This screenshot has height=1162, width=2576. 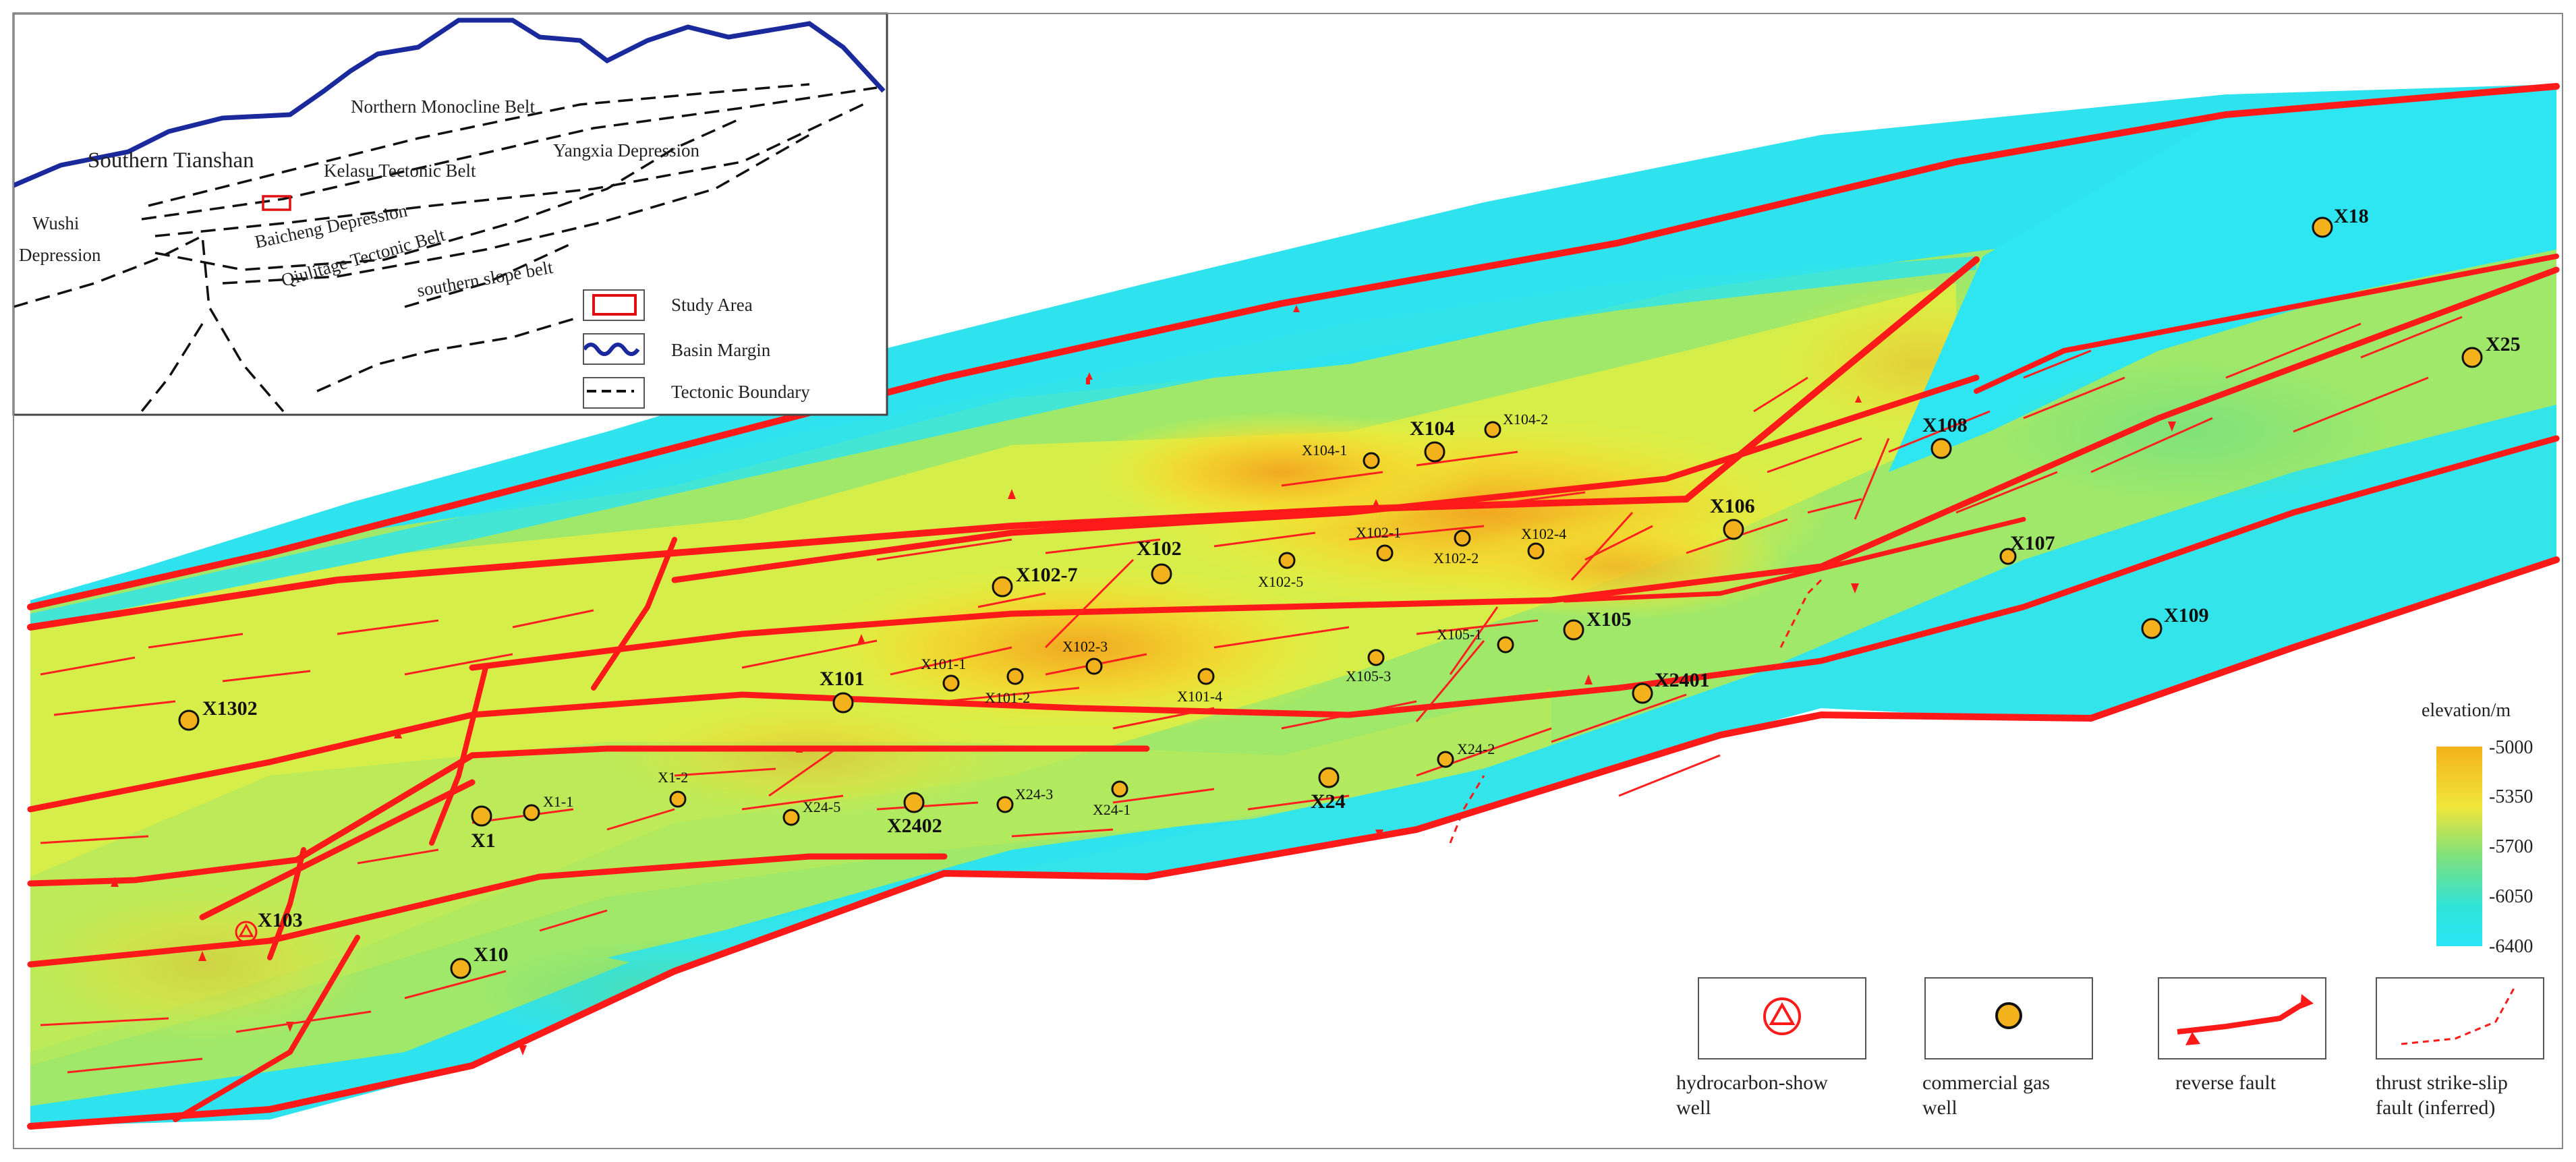 I want to click on well-label-X1302: X1302, so click(x=230, y=708).